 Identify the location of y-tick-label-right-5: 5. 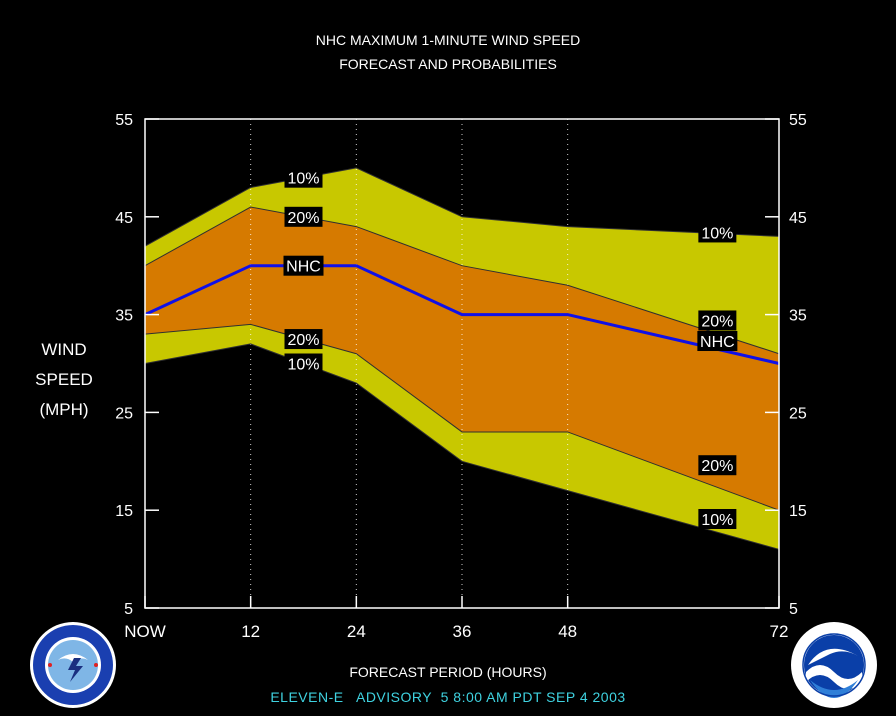
(793, 609).